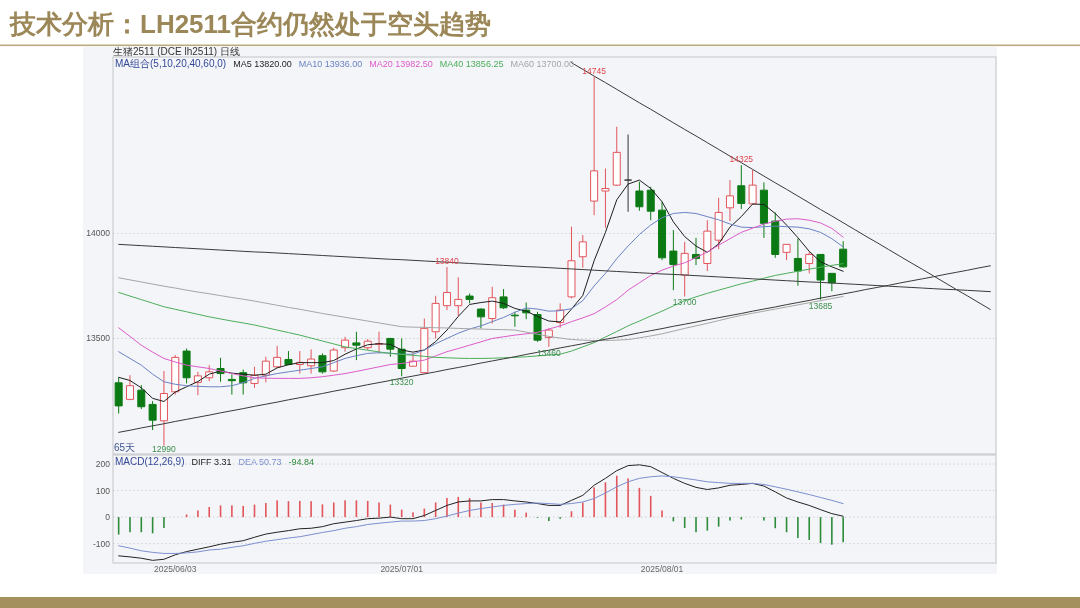 The image size is (1080, 608). I want to click on chart-subtitle: 生猪2511 (DCE lh2511) 日线, so click(176, 51).